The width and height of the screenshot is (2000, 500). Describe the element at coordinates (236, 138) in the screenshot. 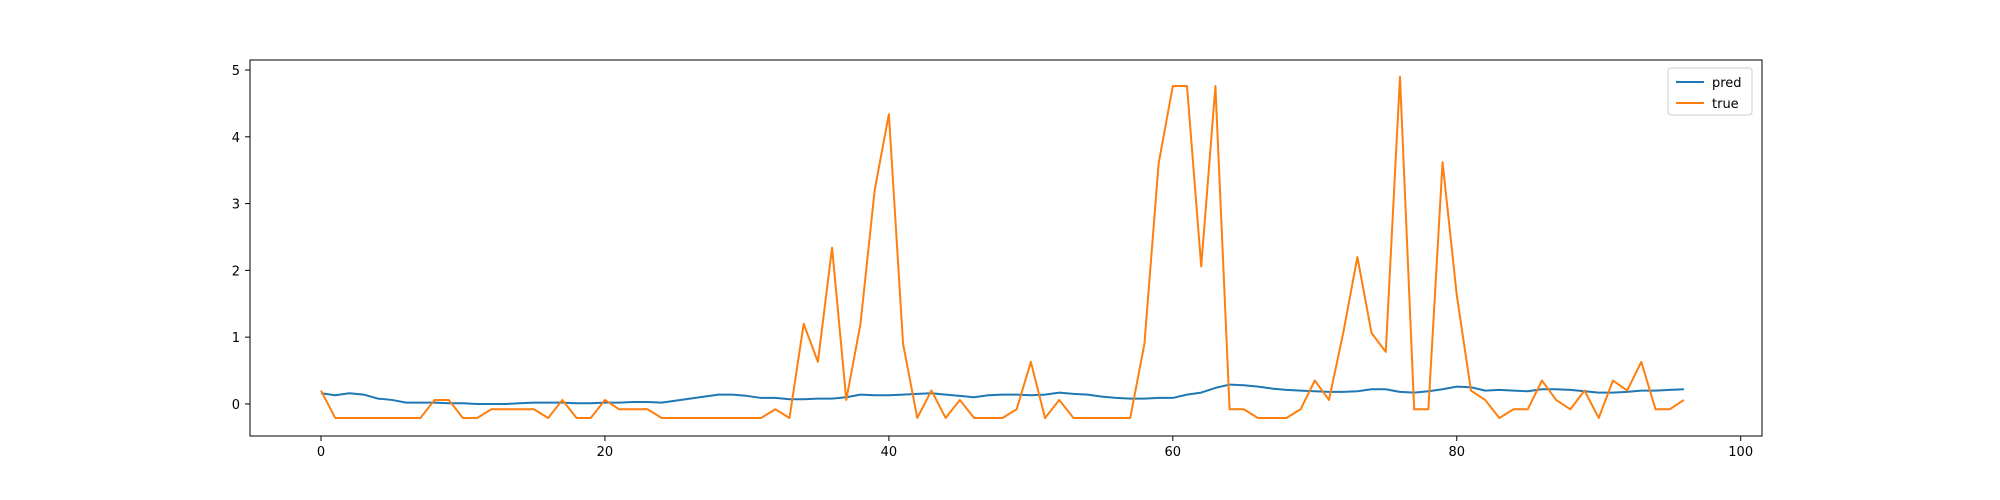

I see `y-tick-label: 4` at that location.